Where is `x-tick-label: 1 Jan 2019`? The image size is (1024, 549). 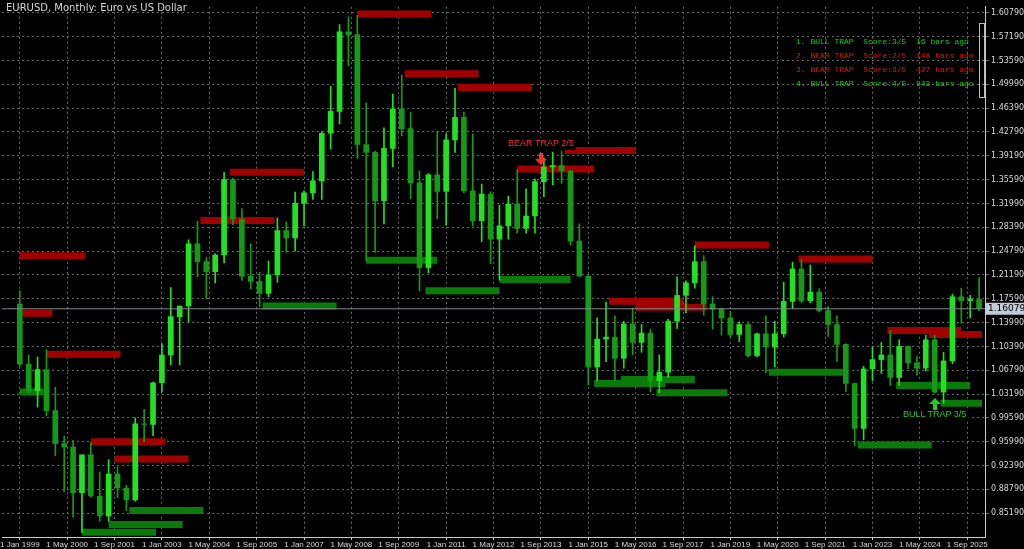
x-tick-label: 1 Jan 2019 is located at coordinates (730, 544).